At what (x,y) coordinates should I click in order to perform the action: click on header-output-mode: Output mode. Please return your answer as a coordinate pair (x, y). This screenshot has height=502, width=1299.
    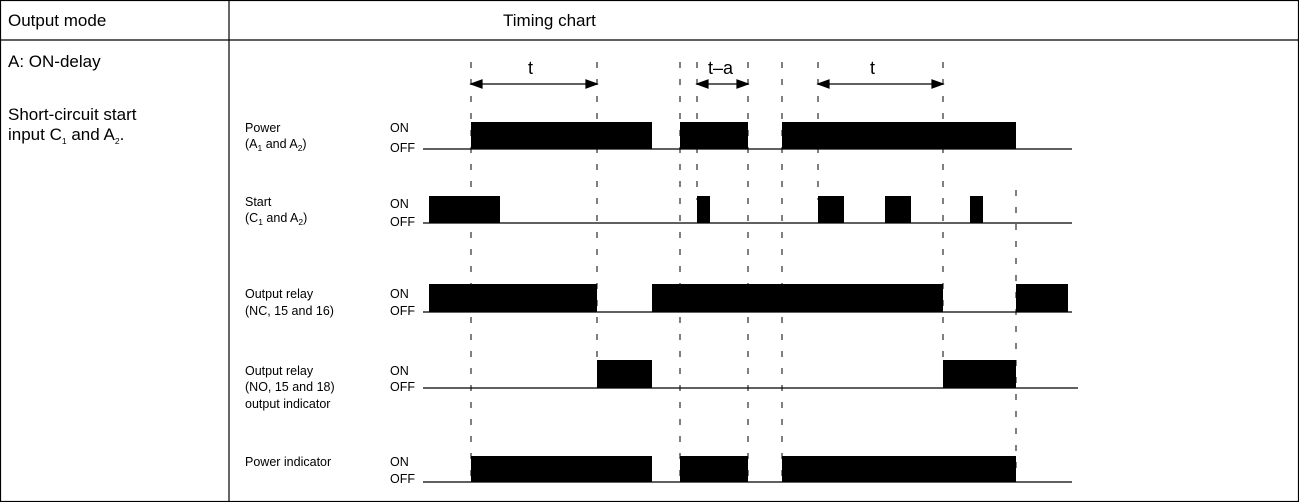
    Looking at the image, I should click on (57, 20).